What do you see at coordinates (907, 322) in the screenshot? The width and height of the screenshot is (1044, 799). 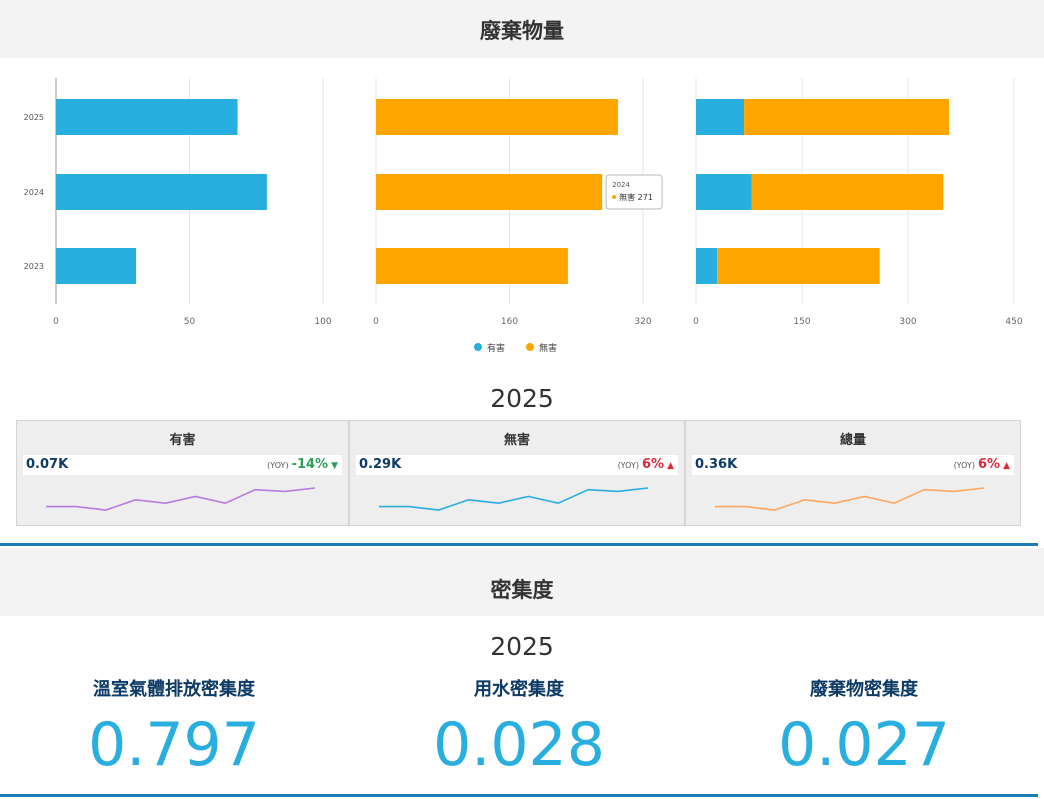 I see `x-tick-label: 300` at bounding box center [907, 322].